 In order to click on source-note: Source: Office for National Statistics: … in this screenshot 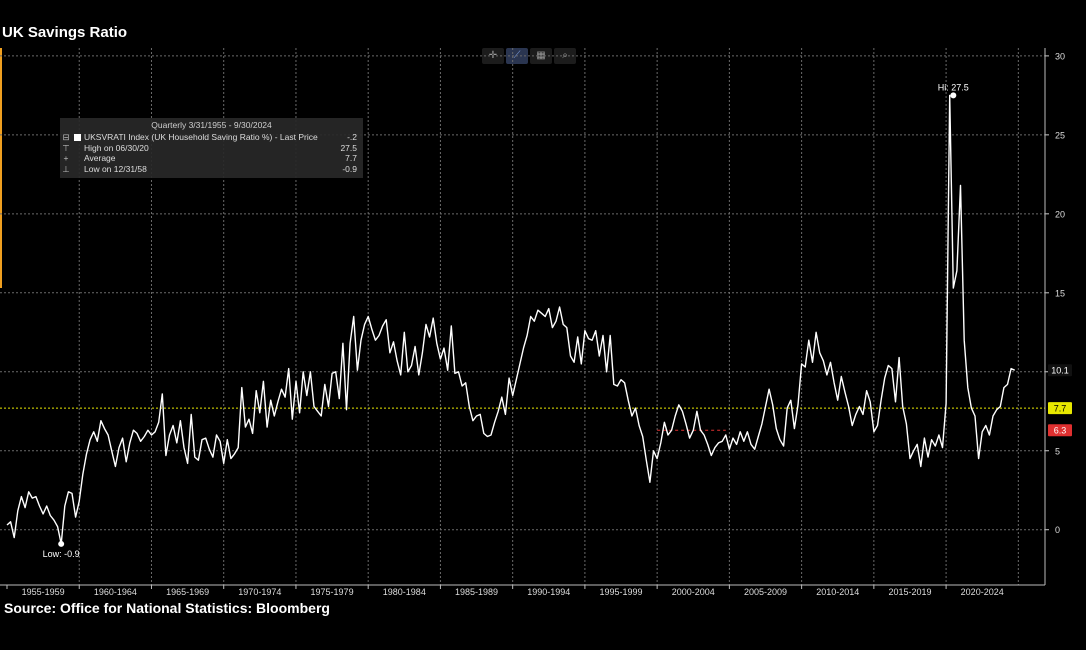, I will do `click(167, 608)`.